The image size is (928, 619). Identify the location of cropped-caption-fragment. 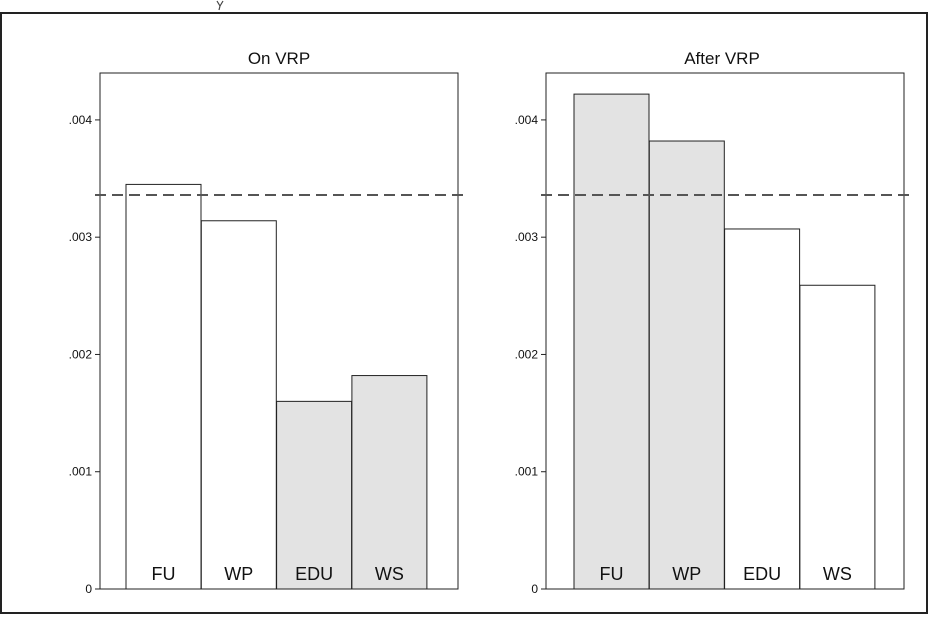
(220, 5).